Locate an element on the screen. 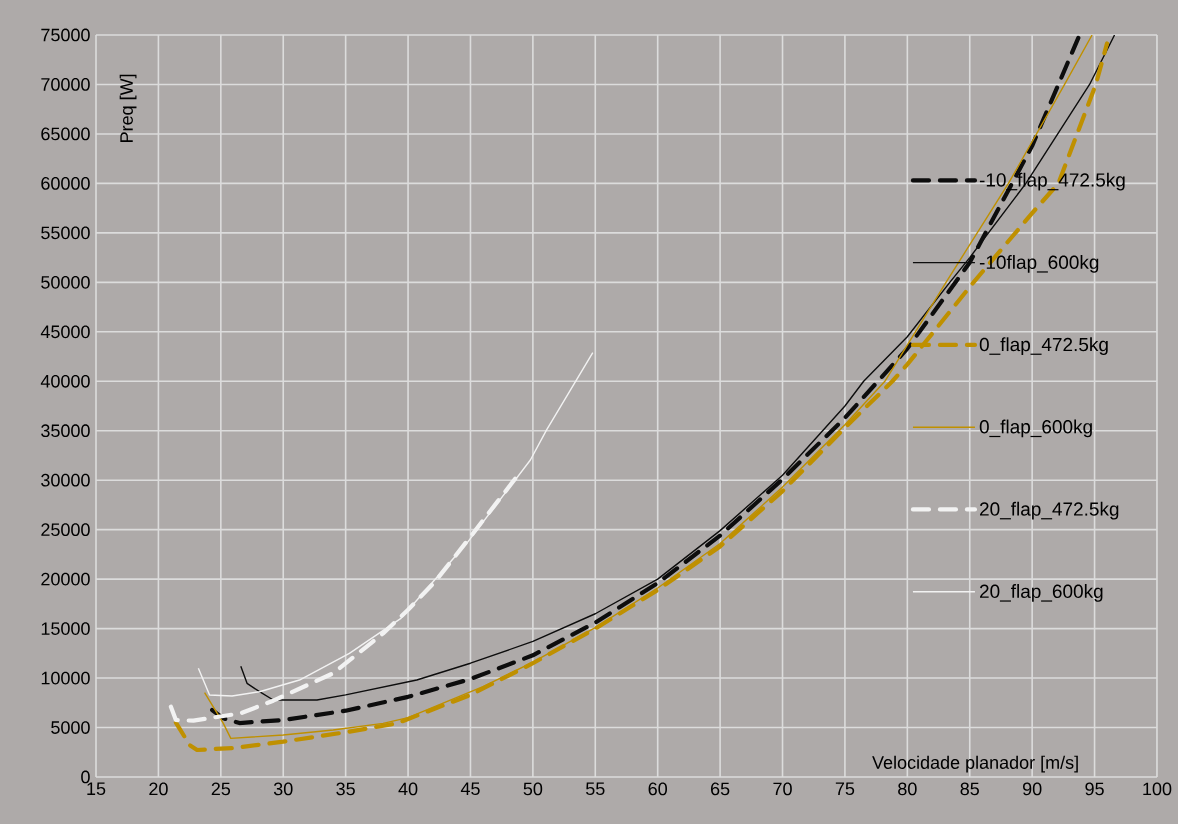 This screenshot has height=824, width=1178. y-tick-label: 65000 is located at coordinates (65, 134).